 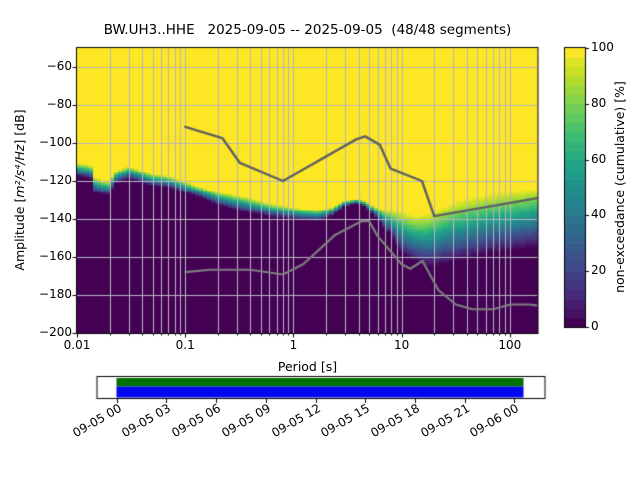 I want to click on x-tick-label: 100, so click(x=510, y=345).